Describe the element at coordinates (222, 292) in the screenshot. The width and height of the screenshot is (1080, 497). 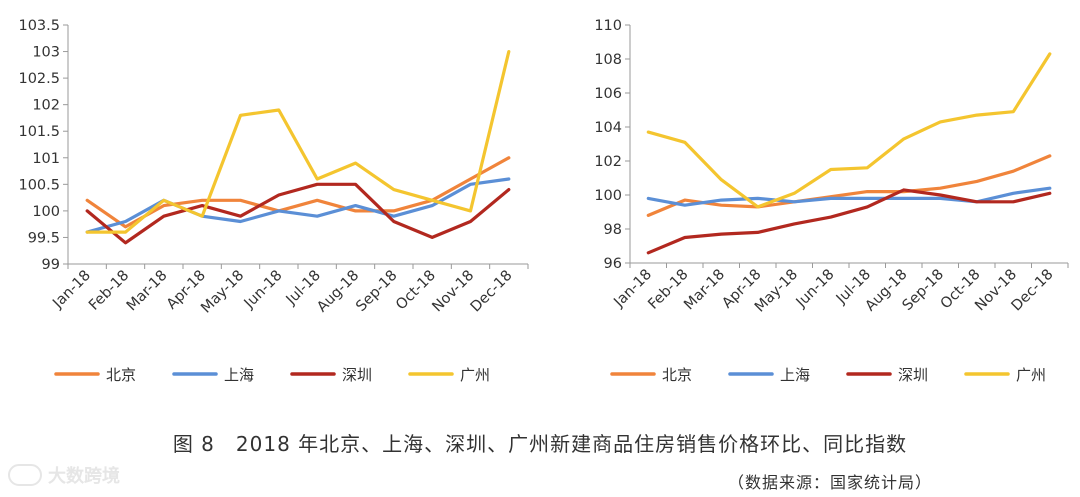
I see `x-tick-label: May-18` at that location.